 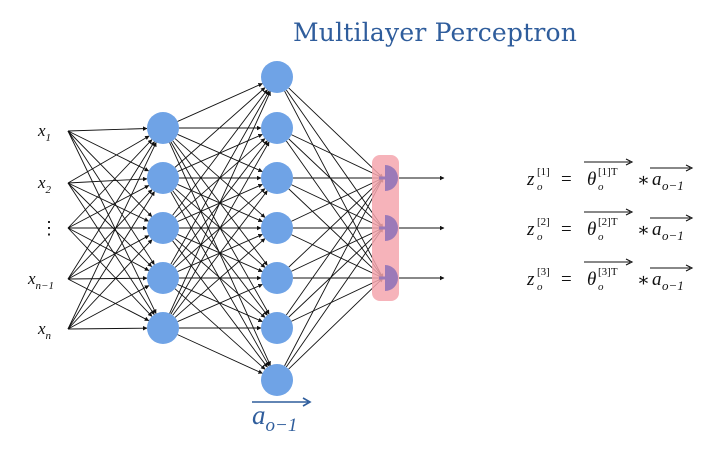 I want to click on input-label-ellipsis: ⋮, so click(x=49, y=228).